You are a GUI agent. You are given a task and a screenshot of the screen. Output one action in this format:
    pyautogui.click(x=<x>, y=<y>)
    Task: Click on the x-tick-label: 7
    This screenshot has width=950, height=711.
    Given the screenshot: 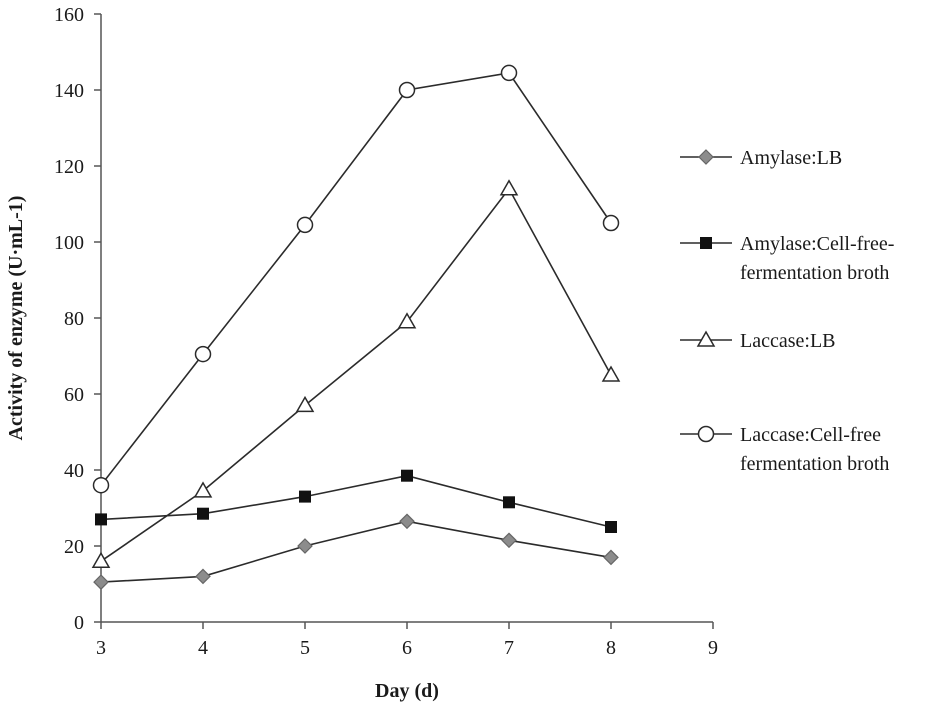 What is the action you would take?
    pyautogui.click(x=509, y=648)
    